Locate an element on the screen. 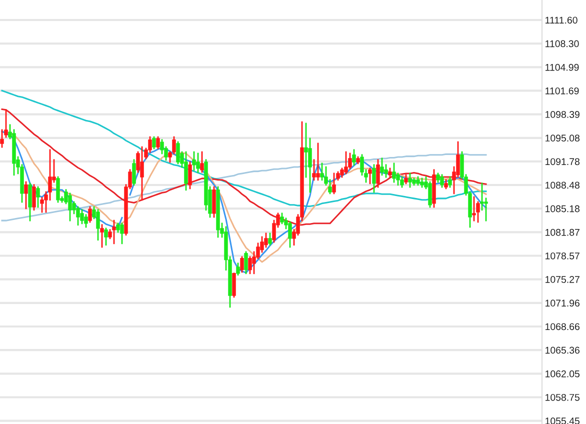 The width and height of the screenshot is (586, 424). y-tick-label: 1068.66 is located at coordinates (563, 326).